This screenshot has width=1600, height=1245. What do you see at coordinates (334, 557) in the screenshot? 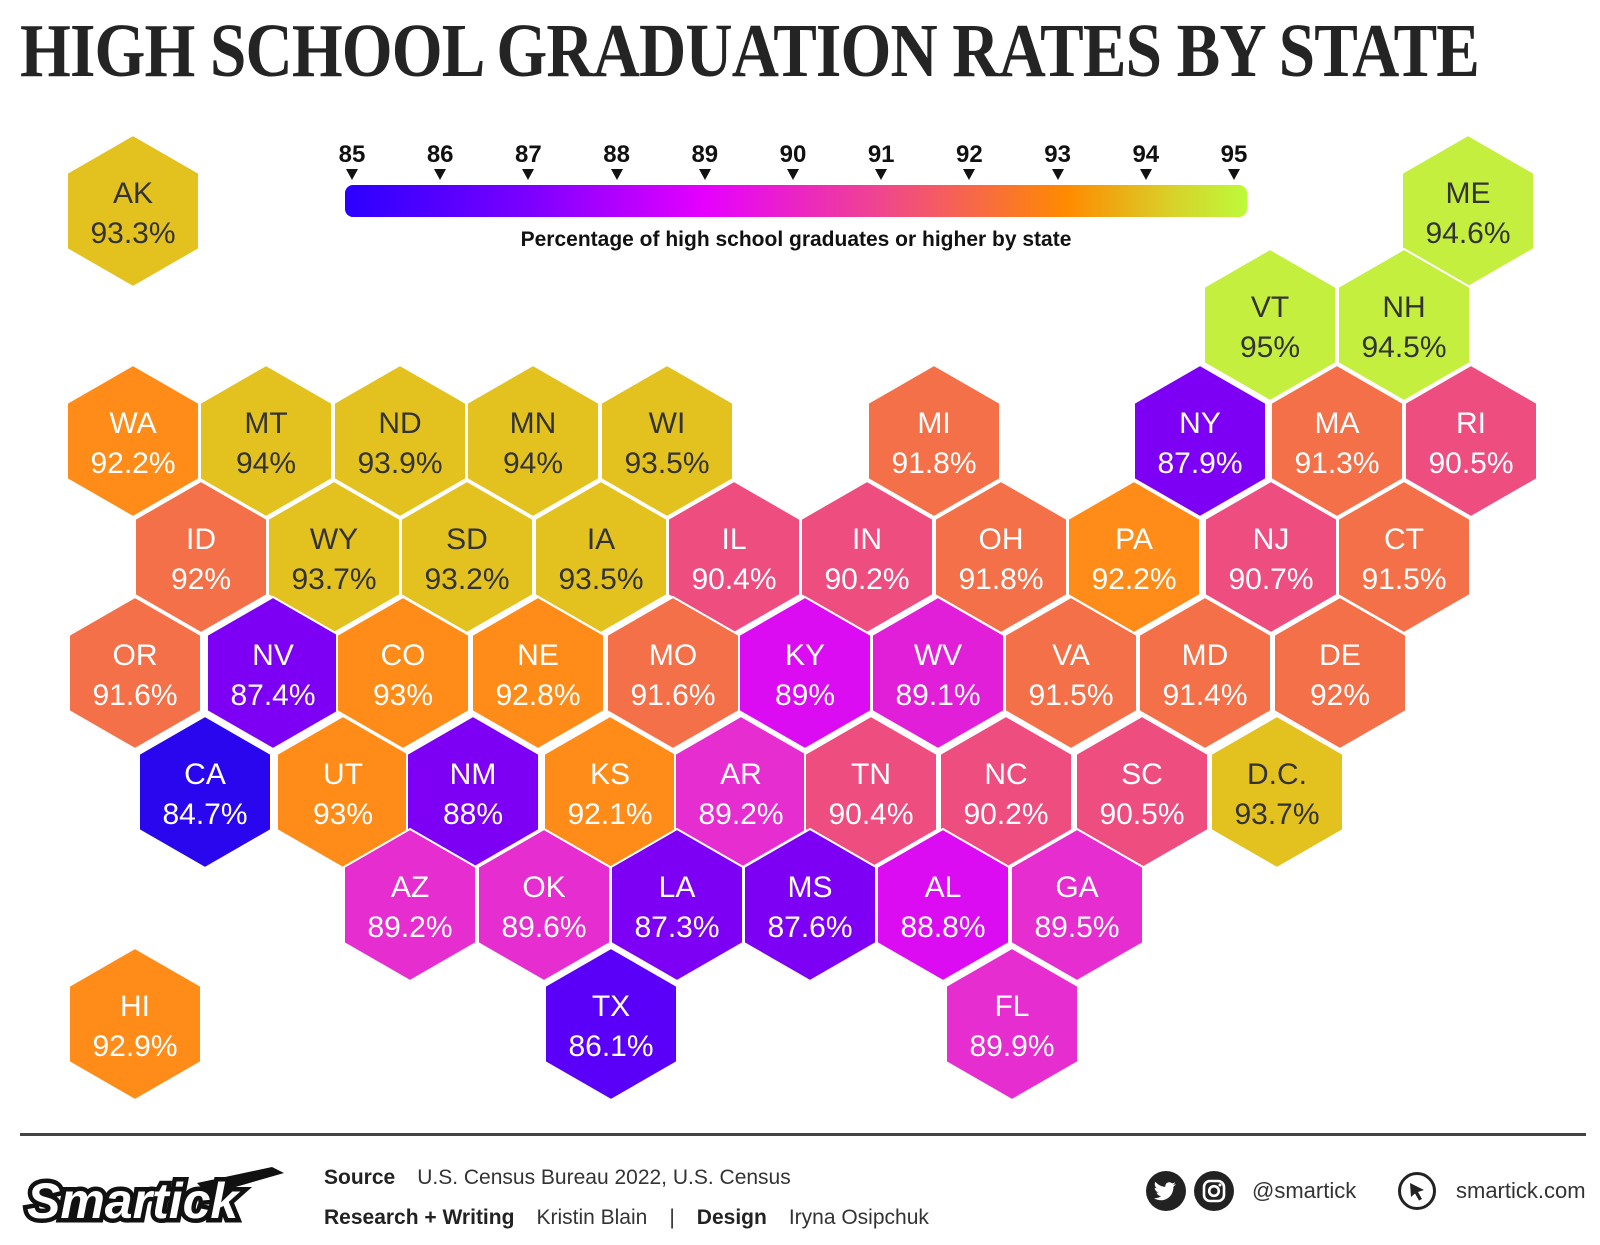
I see `state-hex-wy: WY 93.7%` at bounding box center [334, 557].